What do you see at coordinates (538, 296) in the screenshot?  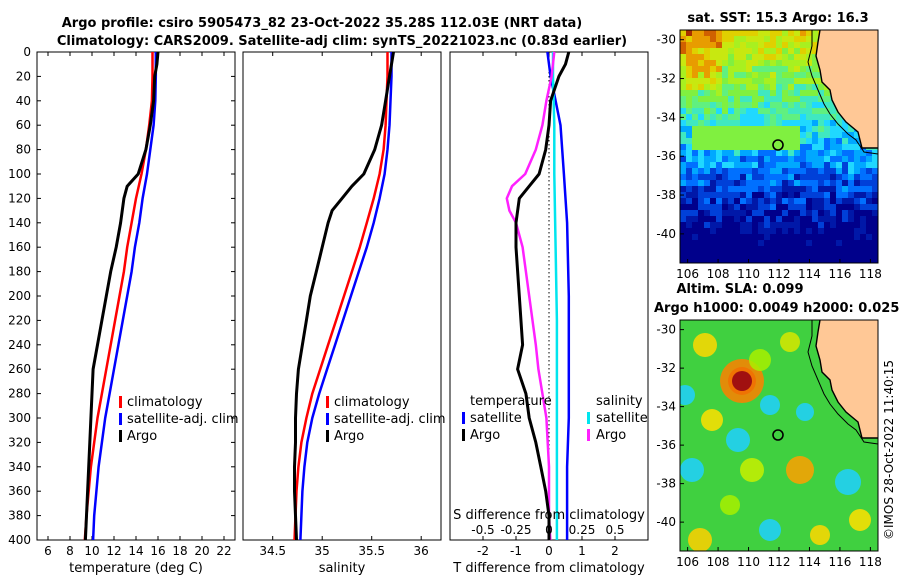 I see `difference-series` at bounding box center [538, 296].